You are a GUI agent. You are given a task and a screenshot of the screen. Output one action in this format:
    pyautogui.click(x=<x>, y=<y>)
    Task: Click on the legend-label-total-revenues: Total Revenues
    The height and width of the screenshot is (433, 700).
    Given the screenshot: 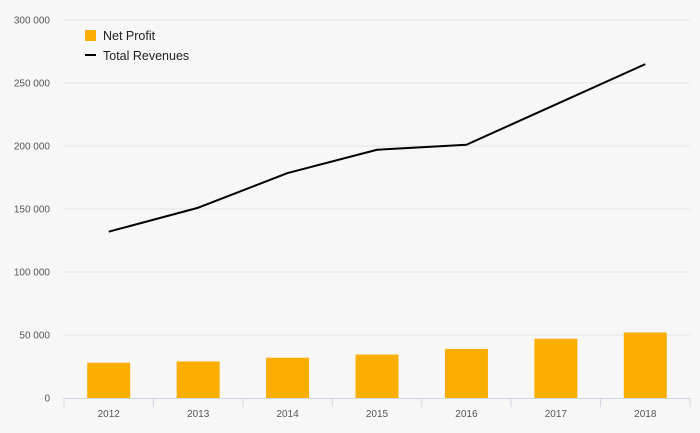 What is the action you would take?
    pyautogui.click(x=146, y=56)
    